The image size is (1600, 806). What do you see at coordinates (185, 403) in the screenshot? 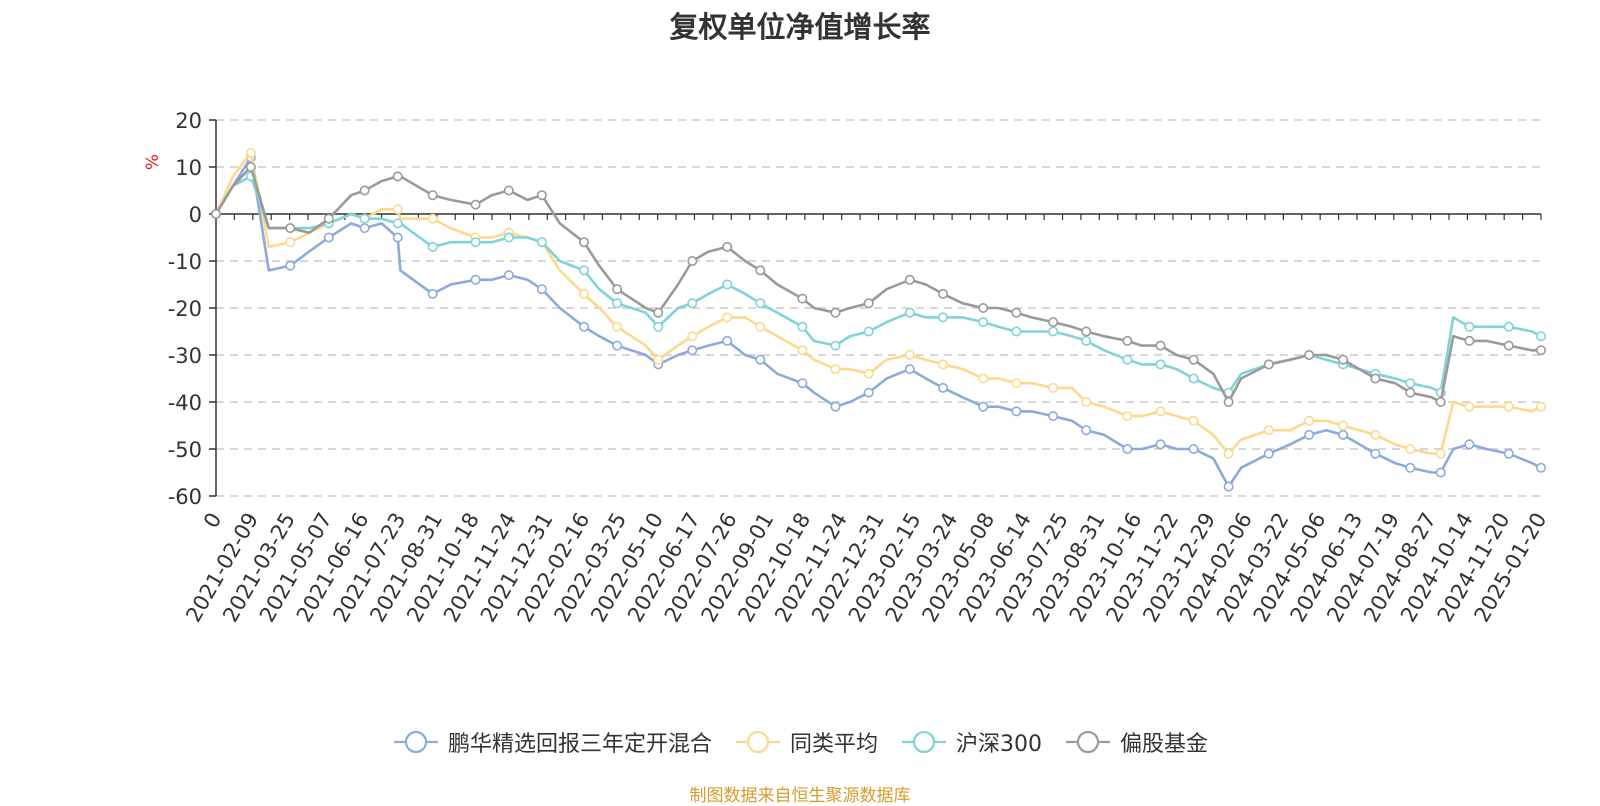
I see `y-tick-label: -40` at bounding box center [185, 403].